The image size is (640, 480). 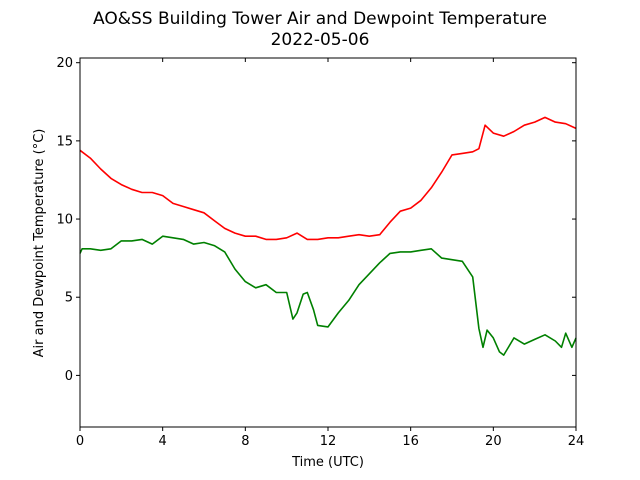 I want to click on y-tick-label: 15, so click(x=64, y=141).